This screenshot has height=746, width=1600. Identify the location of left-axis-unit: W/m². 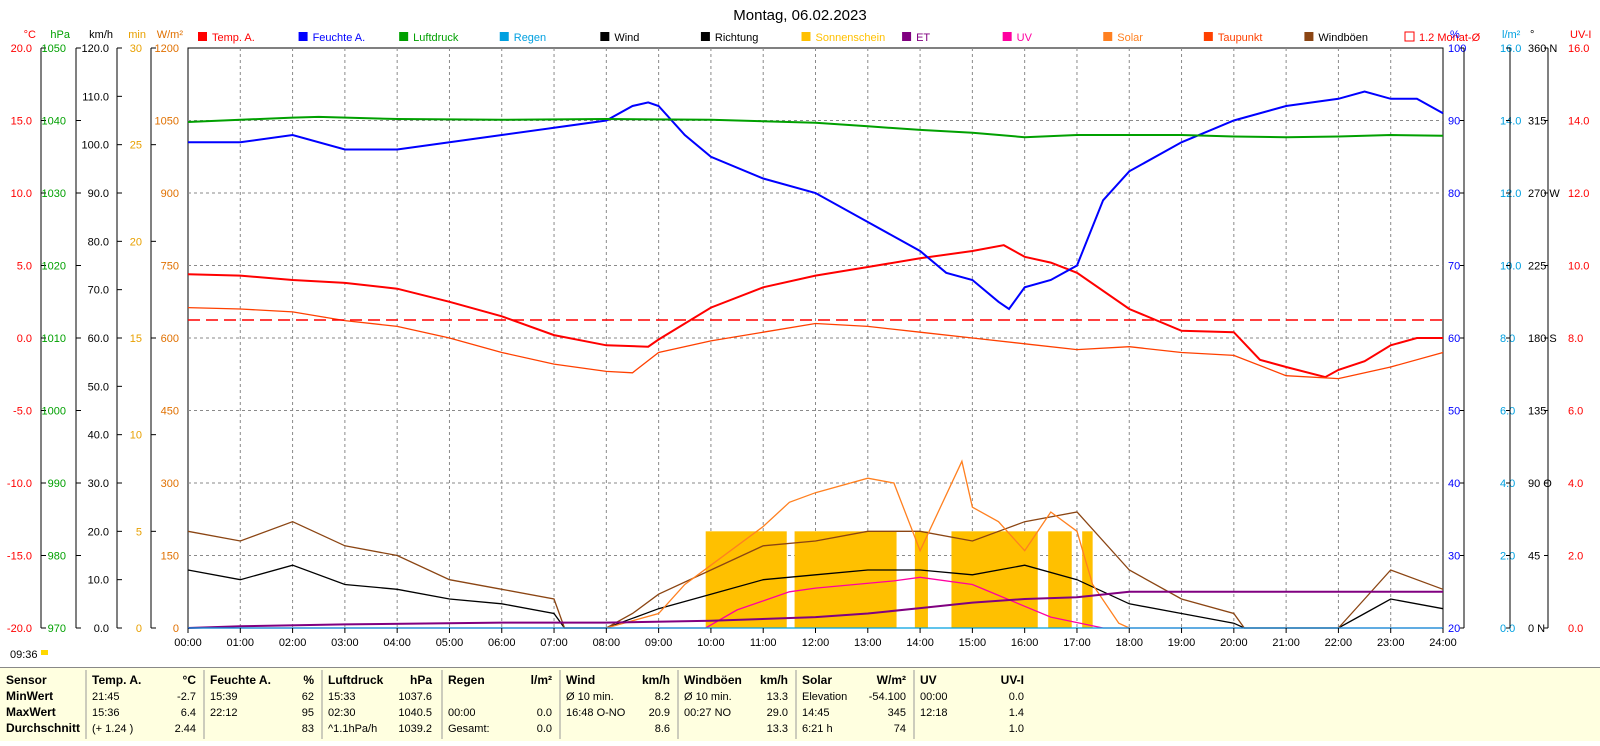
(170, 35).